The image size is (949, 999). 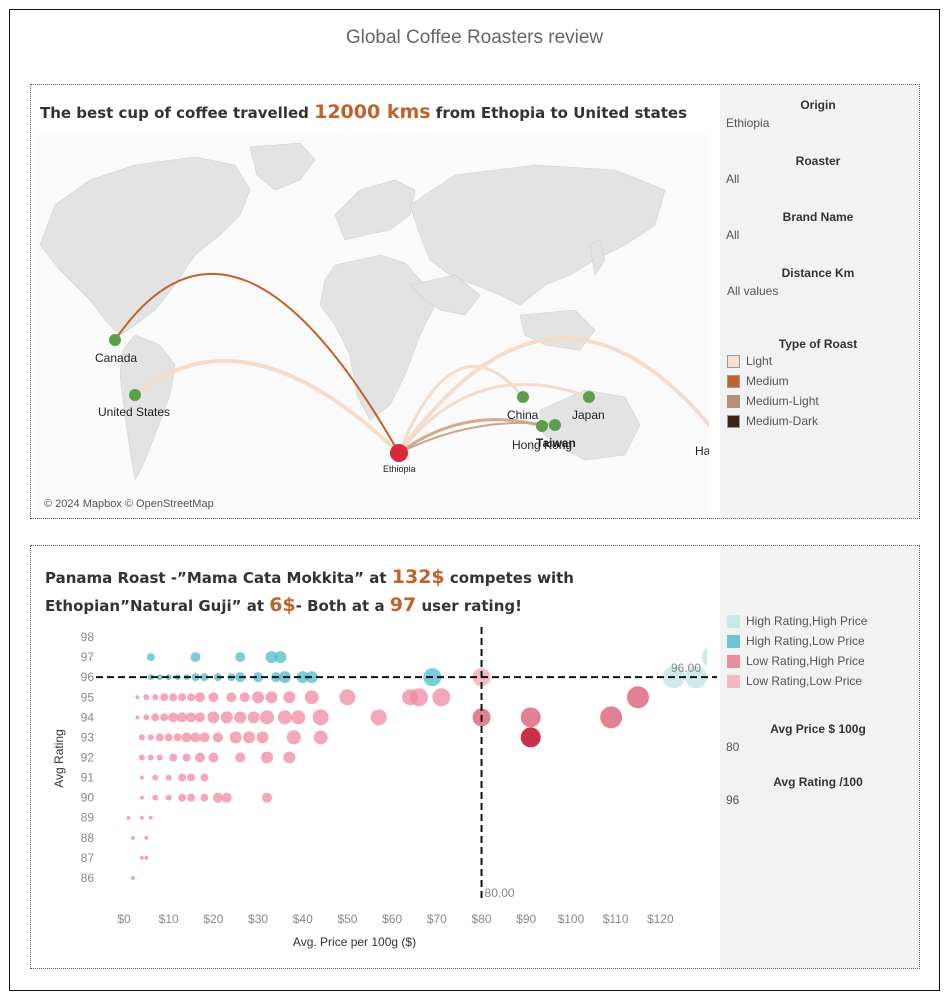 What do you see at coordinates (115, 340) in the screenshot?
I see `marker-canada` at bounding box center [115, 340].